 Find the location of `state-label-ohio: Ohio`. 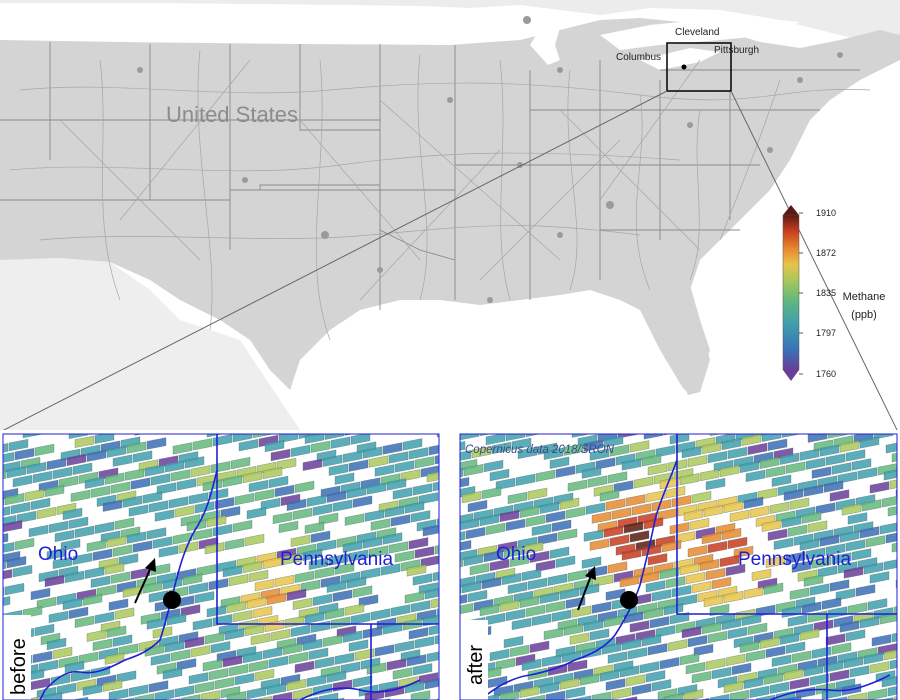

state-label-ohio: Ohio is located at coordinates (58, 554).